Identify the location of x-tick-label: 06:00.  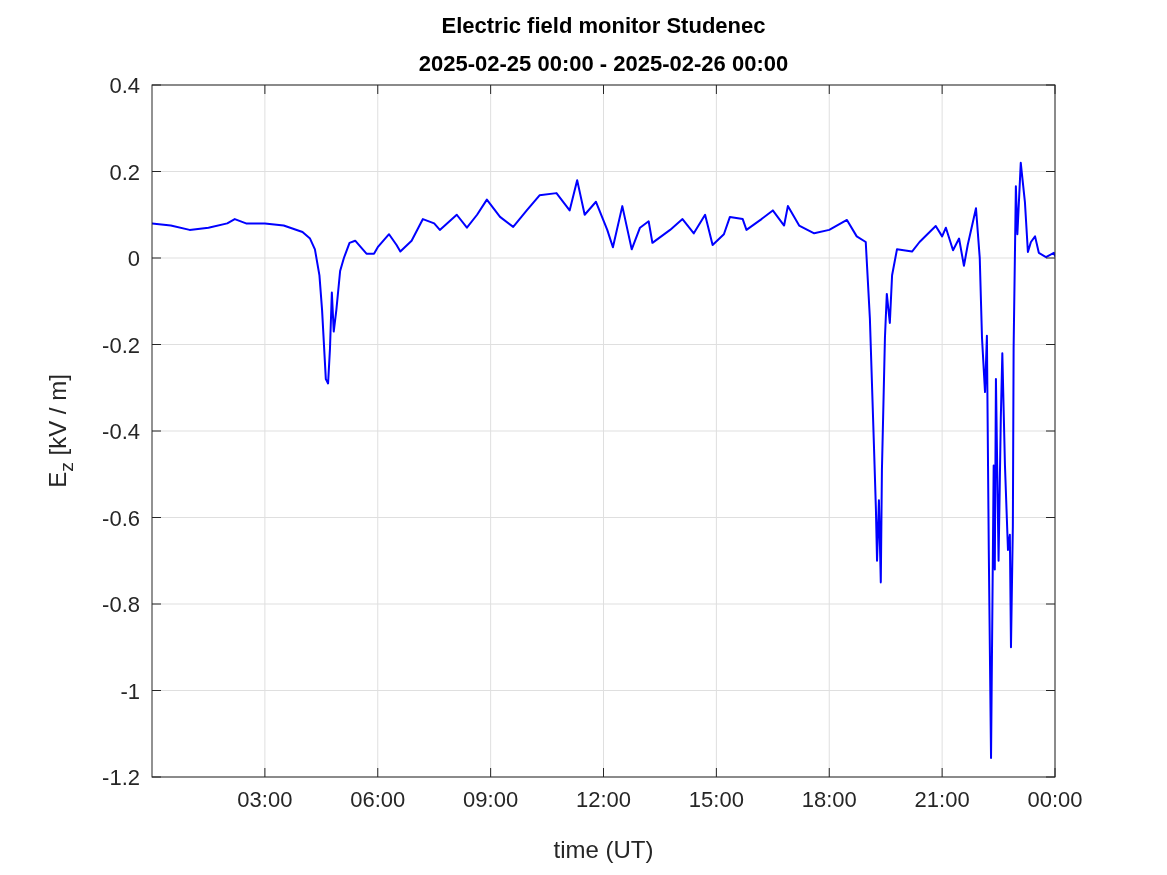
(378, 799).